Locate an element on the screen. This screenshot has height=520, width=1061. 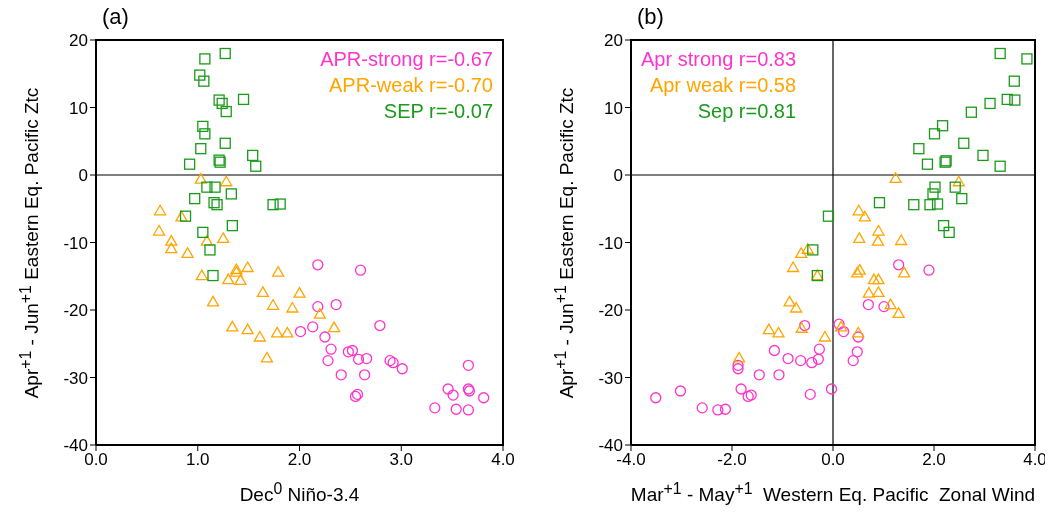
chart-title: (a) is located at coordinates (115, 17).